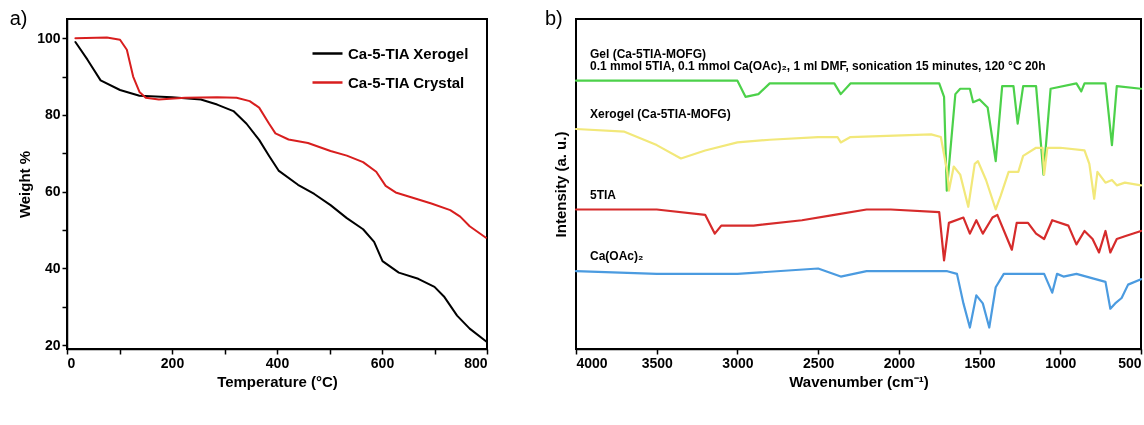  Describe the element at coordinates (592, 362) in the screenshot. I see `x-tick-label: 4000` at that location.